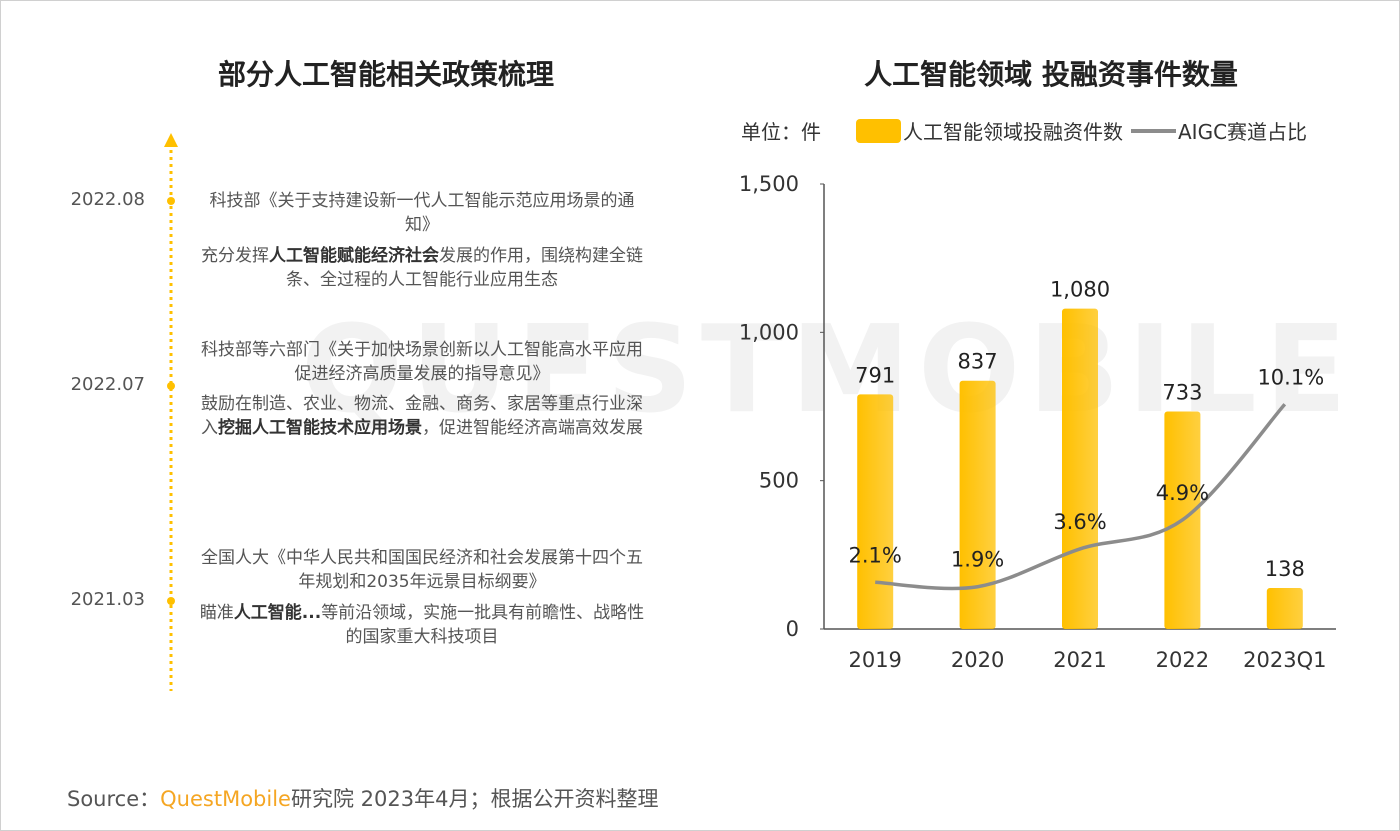 The width and height of the screenshot is (1400, 831). I want to click on bar-value-label: 791, so click(875, 375).